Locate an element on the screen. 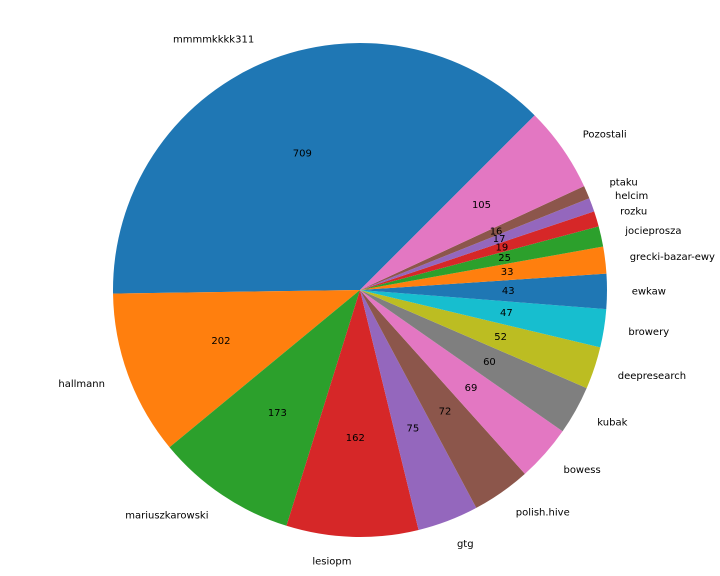 The image size is (720, 576). slice-value-label: 173 is located at coordinates (277, 413).